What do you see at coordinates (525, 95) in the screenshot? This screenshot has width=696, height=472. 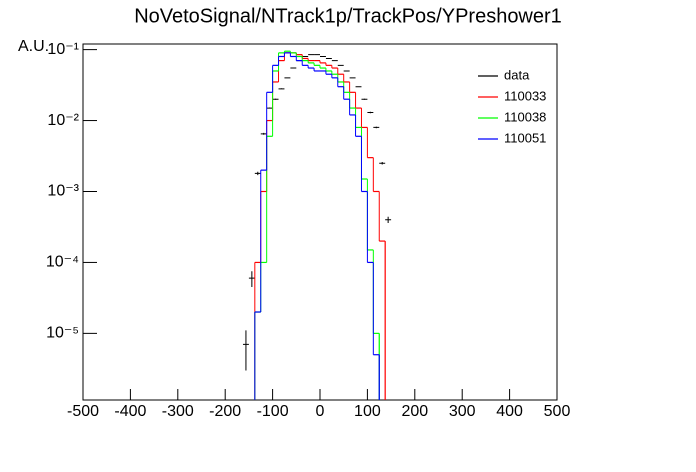 I see `legend-label: 110033` at bounding box center [525, 95].